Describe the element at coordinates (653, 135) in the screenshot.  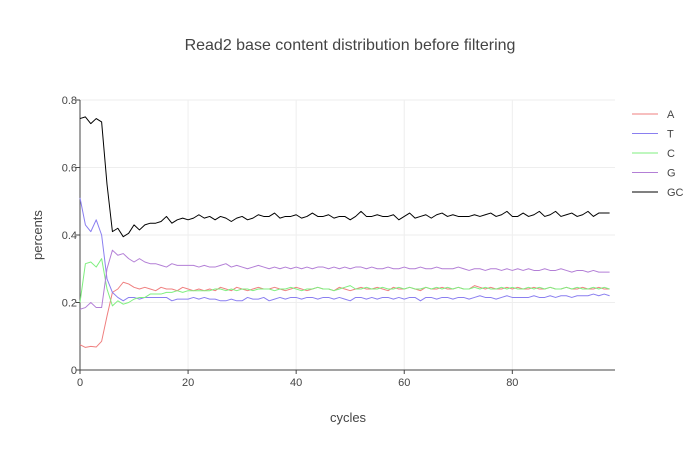
I see `legend-item-t: T` at that location.